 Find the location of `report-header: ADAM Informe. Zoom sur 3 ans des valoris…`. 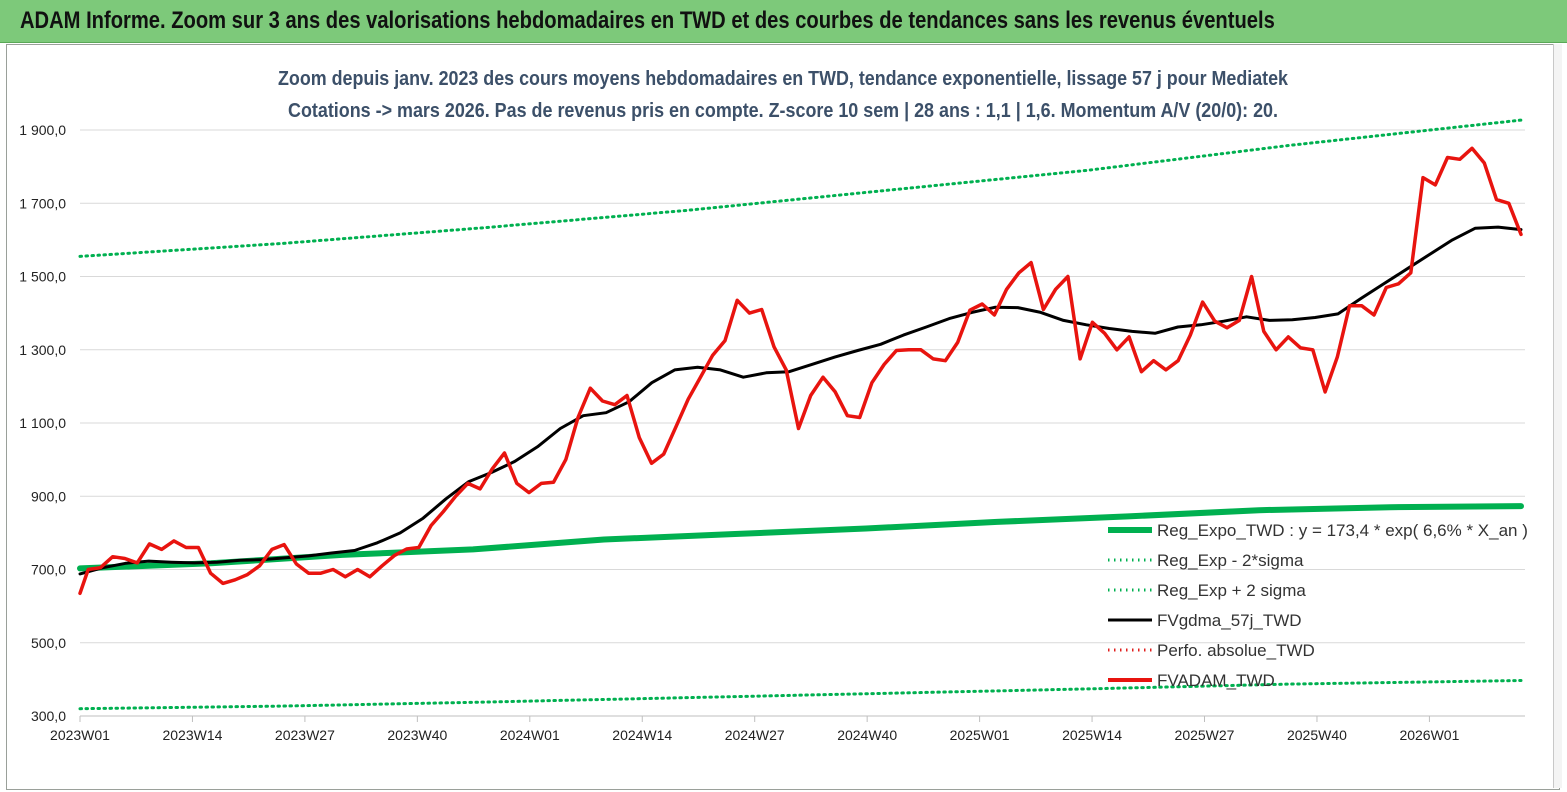

report-header: ADAM Informe. Zoom sur 3 ans des valoris… is located at coordinates (783, 21).